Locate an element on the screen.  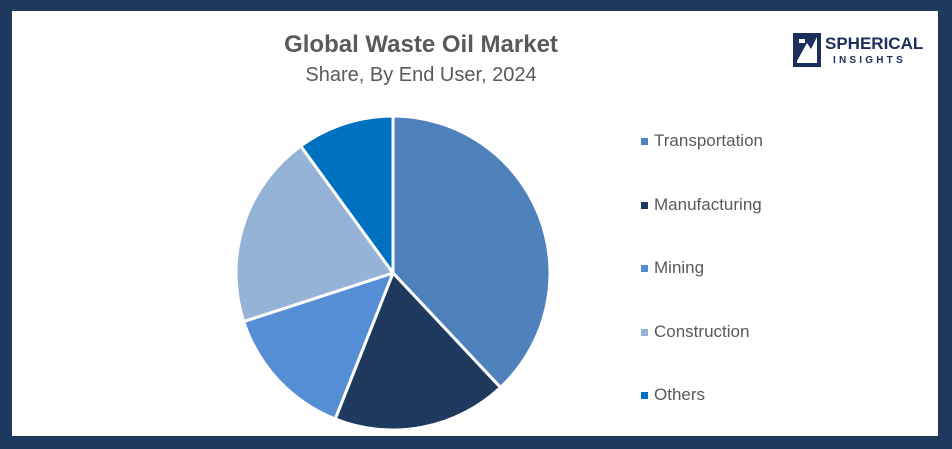
pie-slice-others is located at coordinates (347, 194).